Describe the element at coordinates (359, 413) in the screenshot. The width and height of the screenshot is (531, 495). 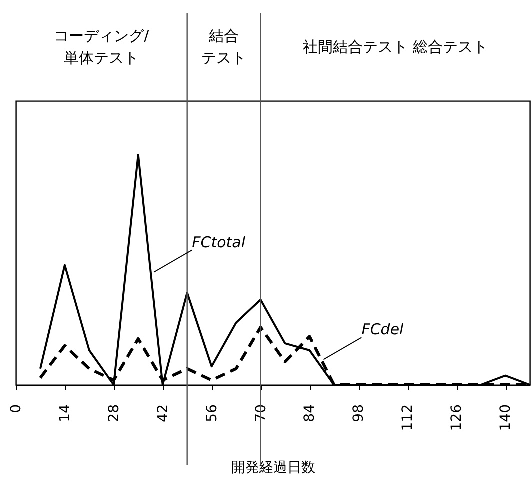
I see `x-tick-label: 98` at that location.